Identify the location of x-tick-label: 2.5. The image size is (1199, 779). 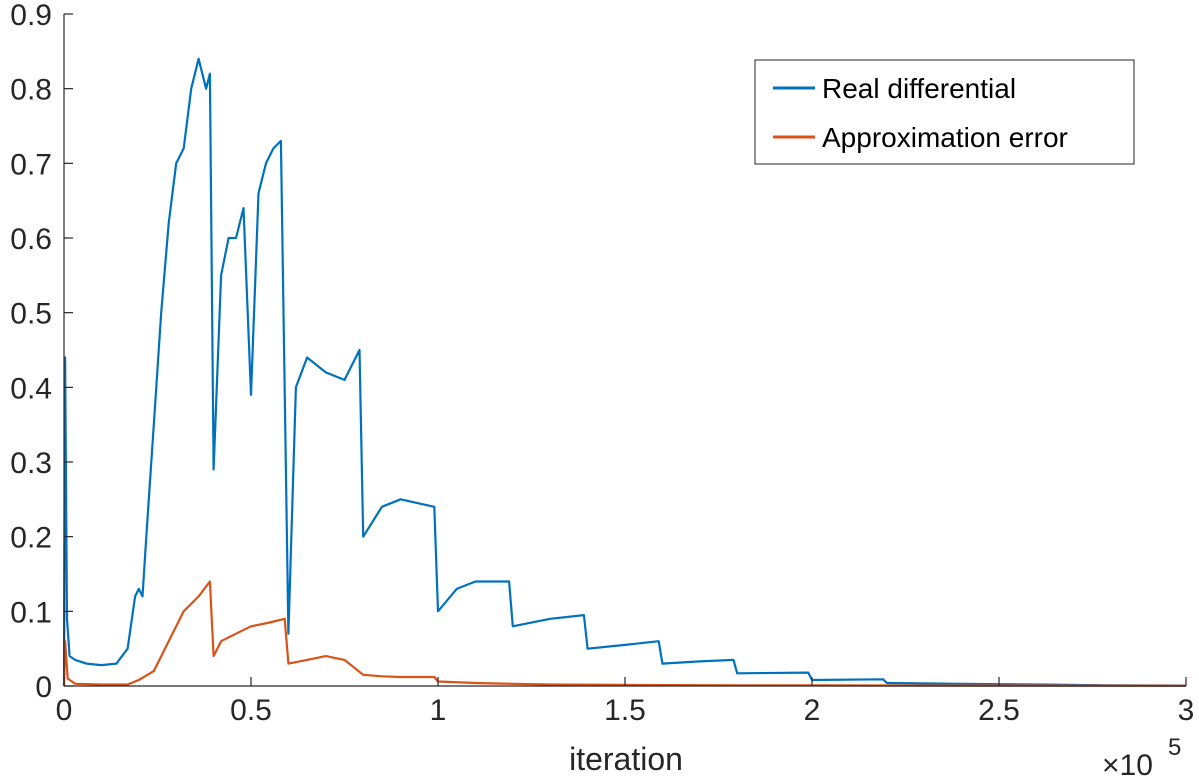
(999, 710).